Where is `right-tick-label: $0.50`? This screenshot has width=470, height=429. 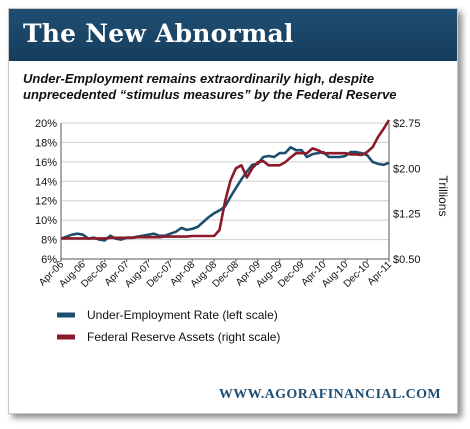 right-tick-label: $0.50 is located at coordinates (407, 260).